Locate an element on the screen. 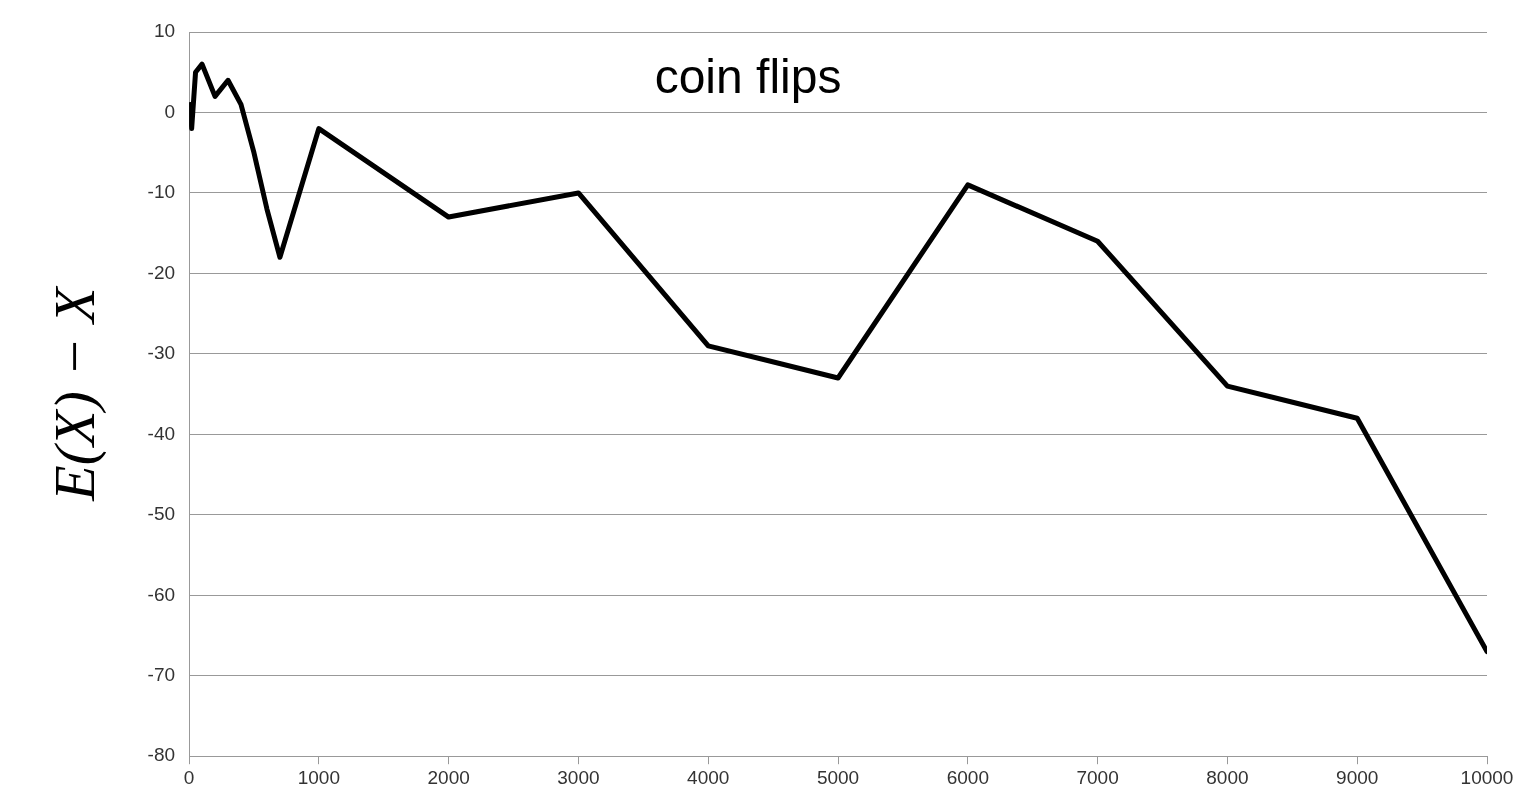  x-tick-label: 8000 is located at coordinates (1227, 777).